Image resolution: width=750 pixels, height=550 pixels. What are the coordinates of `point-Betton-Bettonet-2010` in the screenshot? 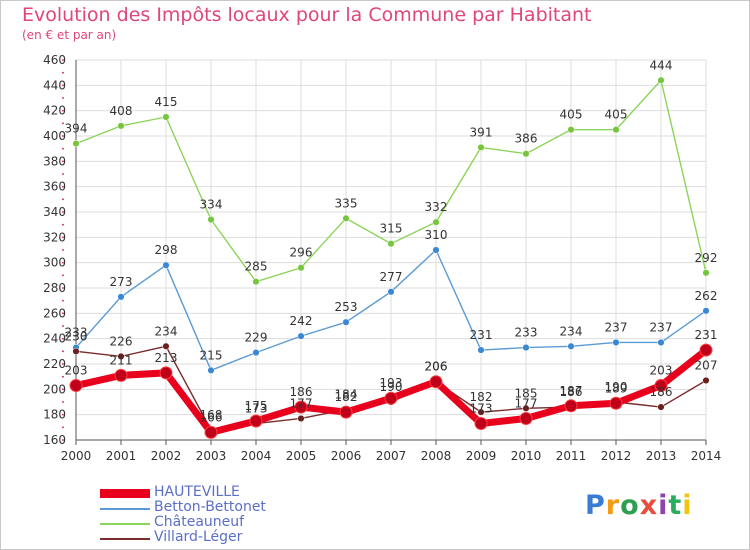 It's located at (526, 347).